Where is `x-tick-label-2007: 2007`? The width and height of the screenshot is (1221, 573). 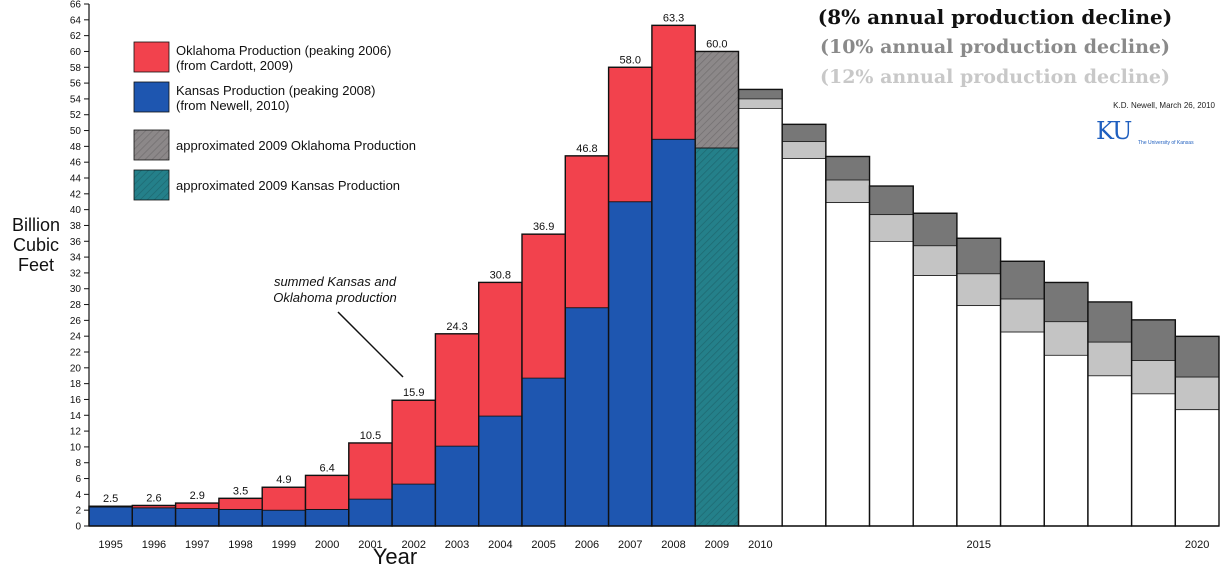
x-tick-label-2007: 2007 is located at coordinates (630, 545).